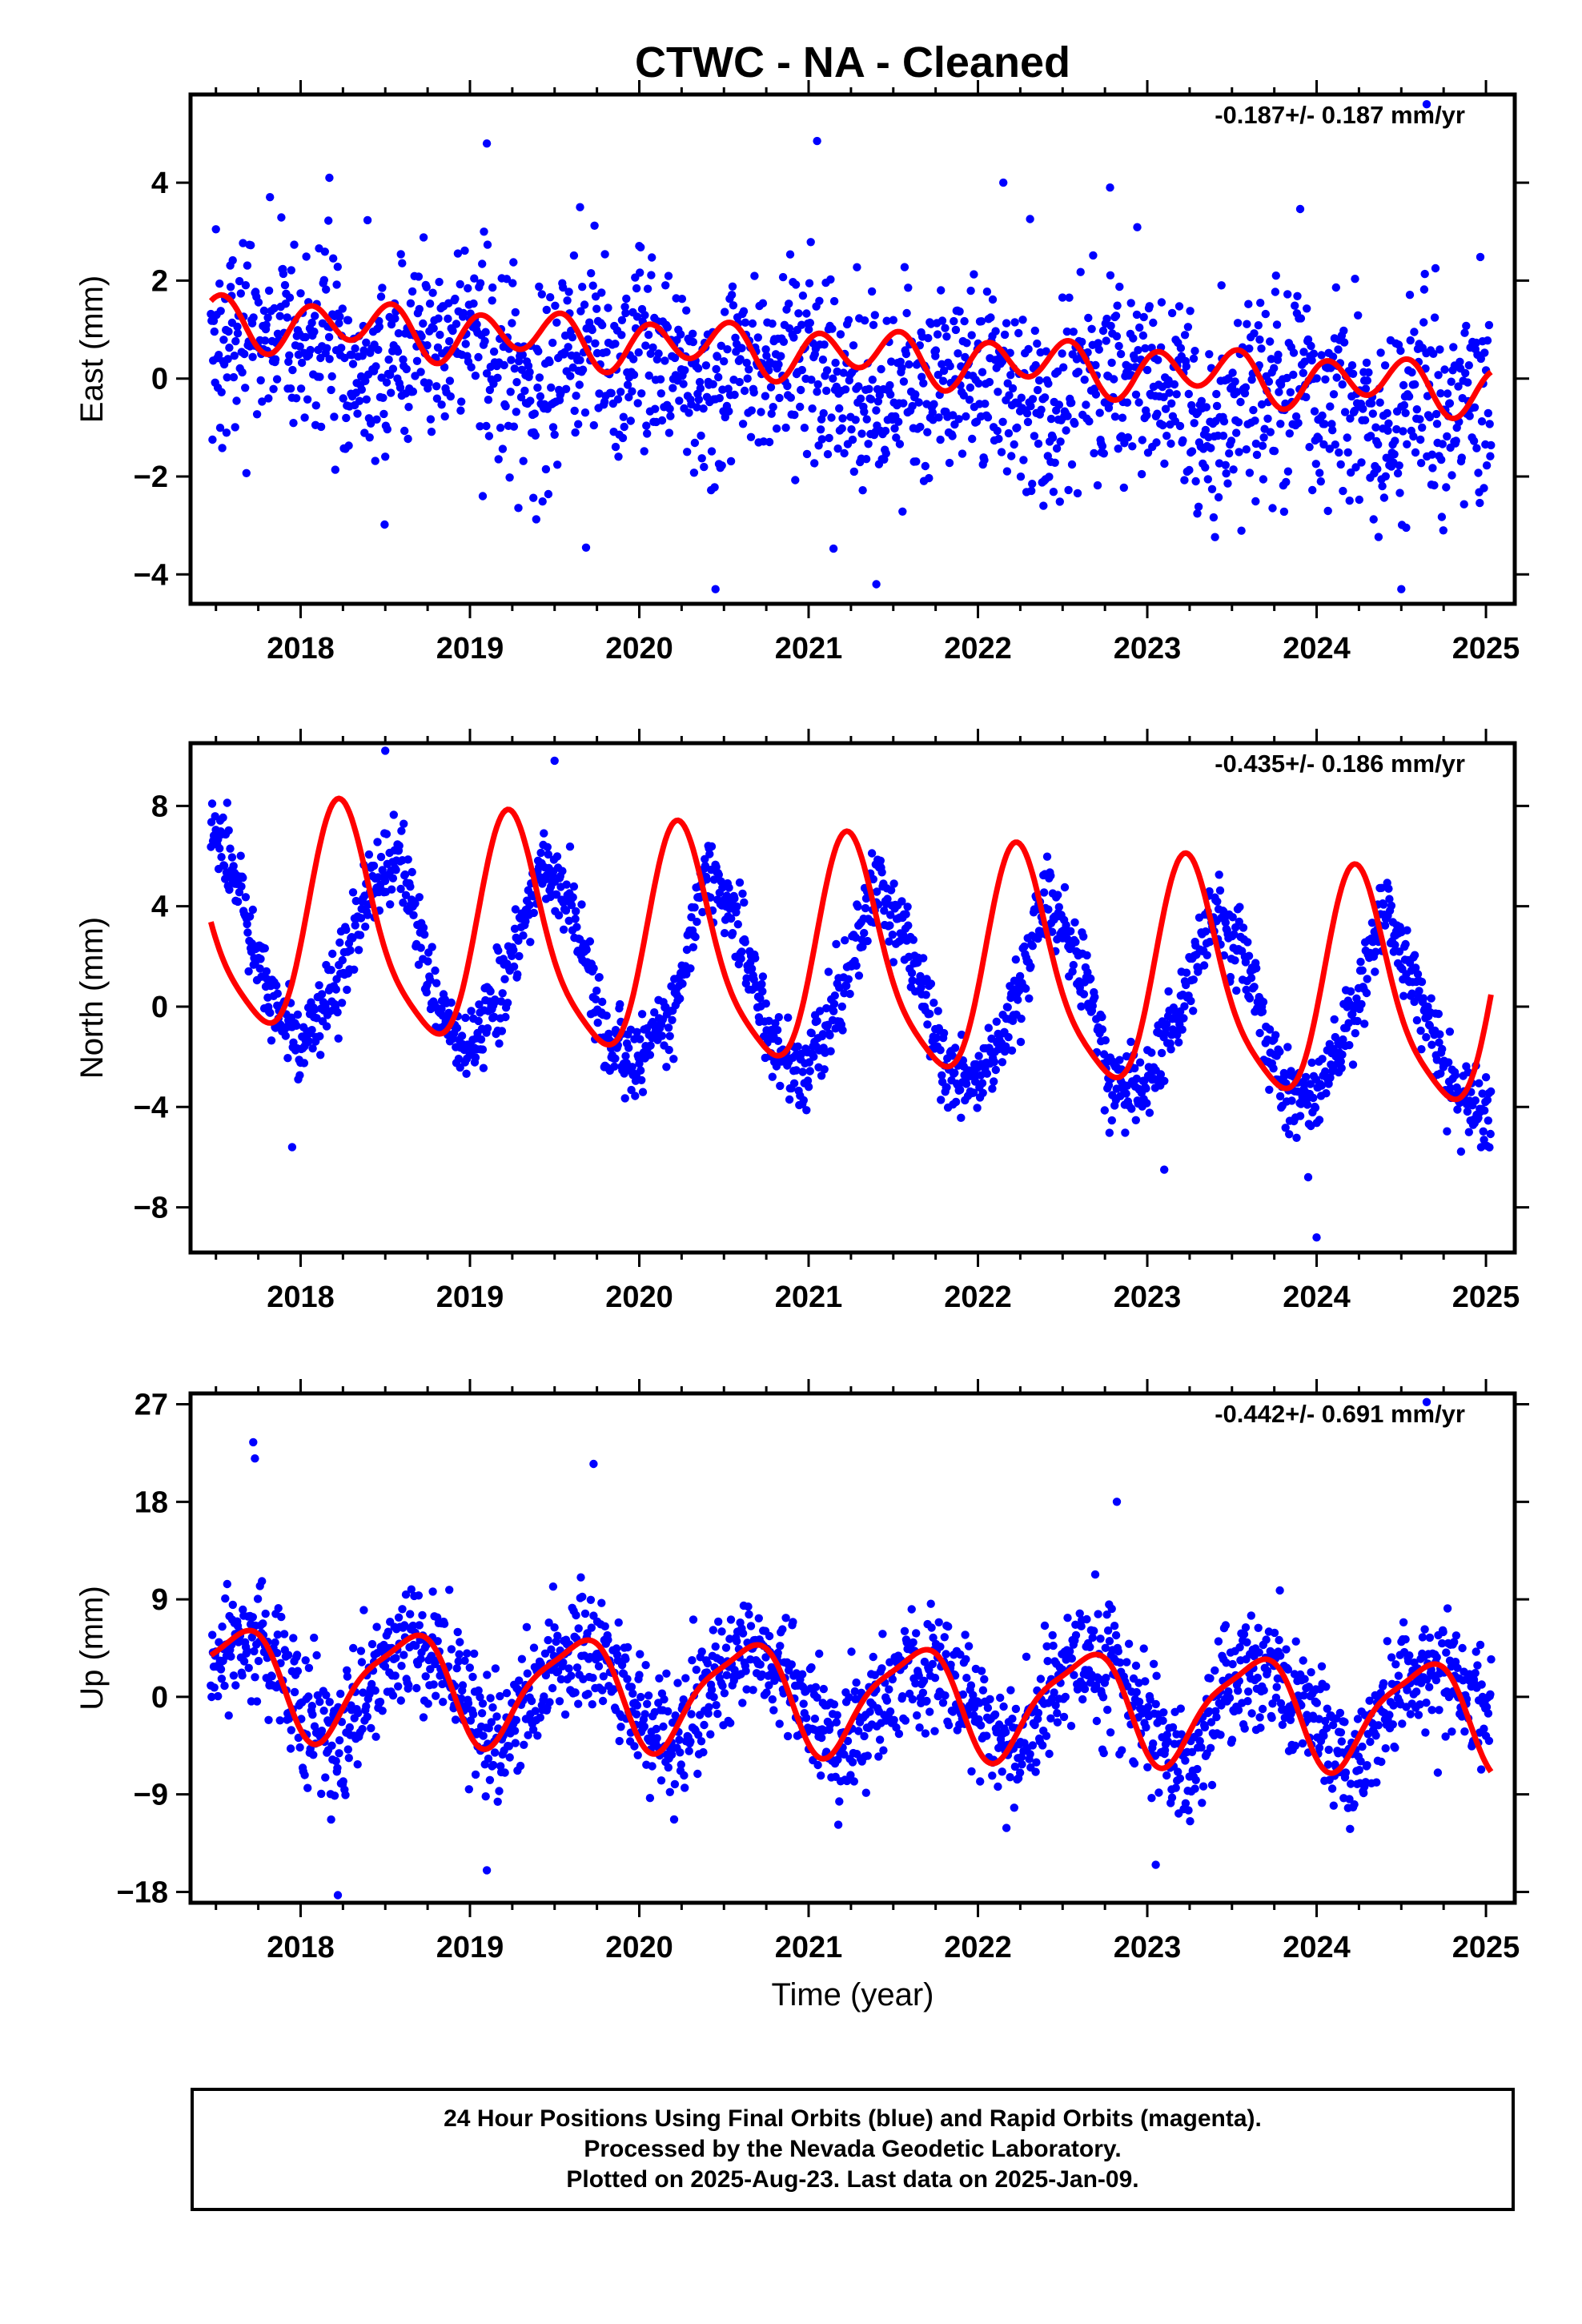 The height and width of the screenshot is (2324, 1582). Describe the element at coordinates (159, 1007) in the screenshot. I see `y-tick-label: 0` at that location.